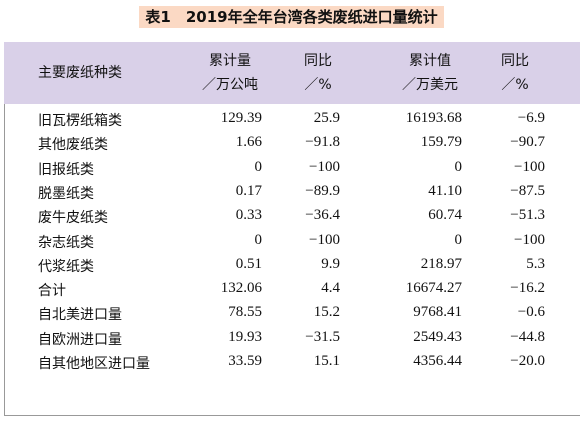 Image resolution: width=583 pixels, height=423 pixels. I want to click on row-label: 代浆纸类, so click(66, 266).